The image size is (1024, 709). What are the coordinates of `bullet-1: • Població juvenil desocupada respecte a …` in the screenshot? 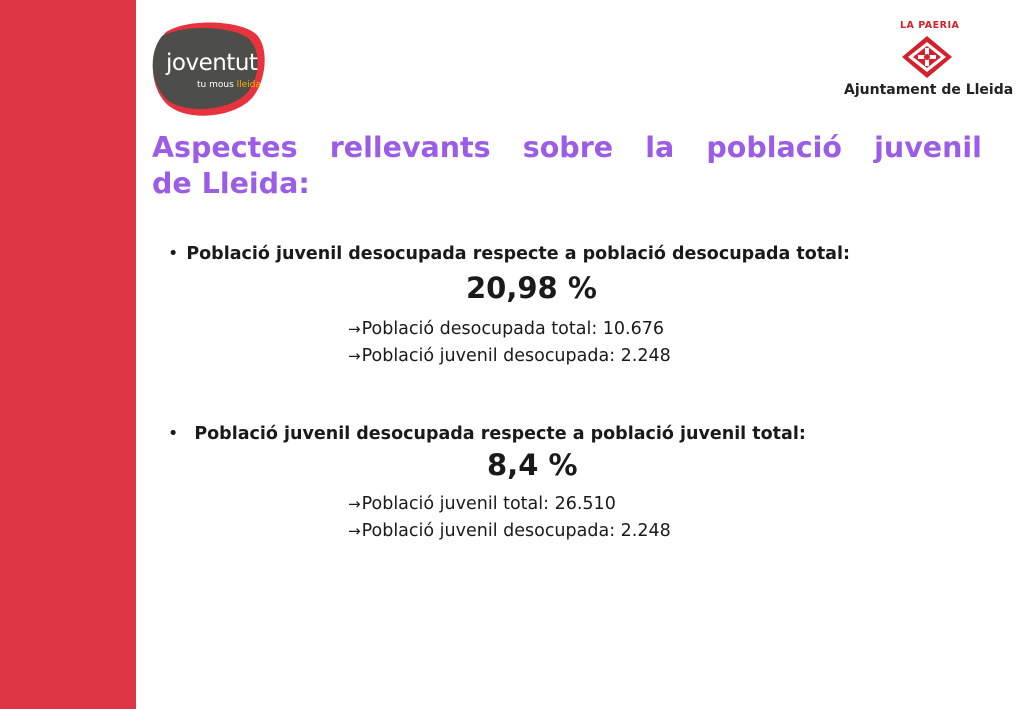 It's located at (509, 254).